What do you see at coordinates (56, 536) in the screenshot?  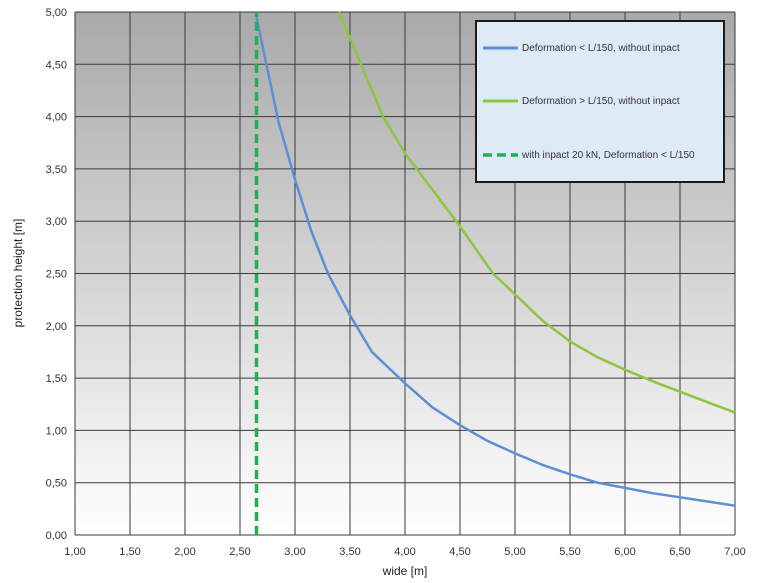 I see `y-tick-label: 0,00` at bounding box center [56, 536].